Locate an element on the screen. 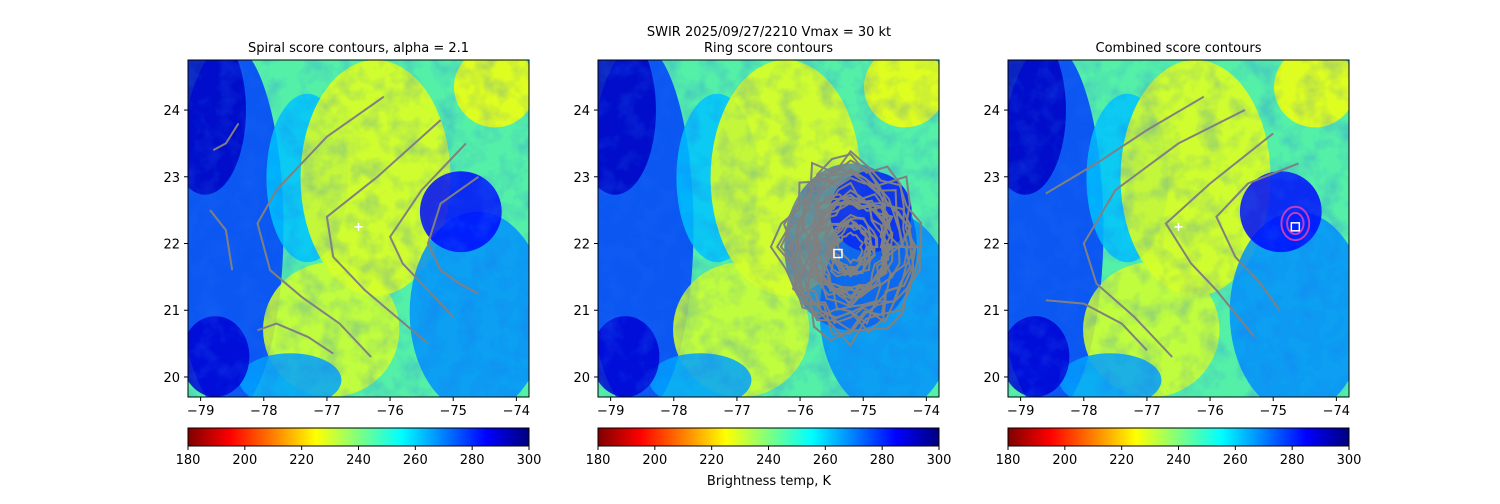 Image resolution: width=1500 pixels, height=504 pixels. colorbar-label: Brightness temp, K is located at coordinates (769, 481).